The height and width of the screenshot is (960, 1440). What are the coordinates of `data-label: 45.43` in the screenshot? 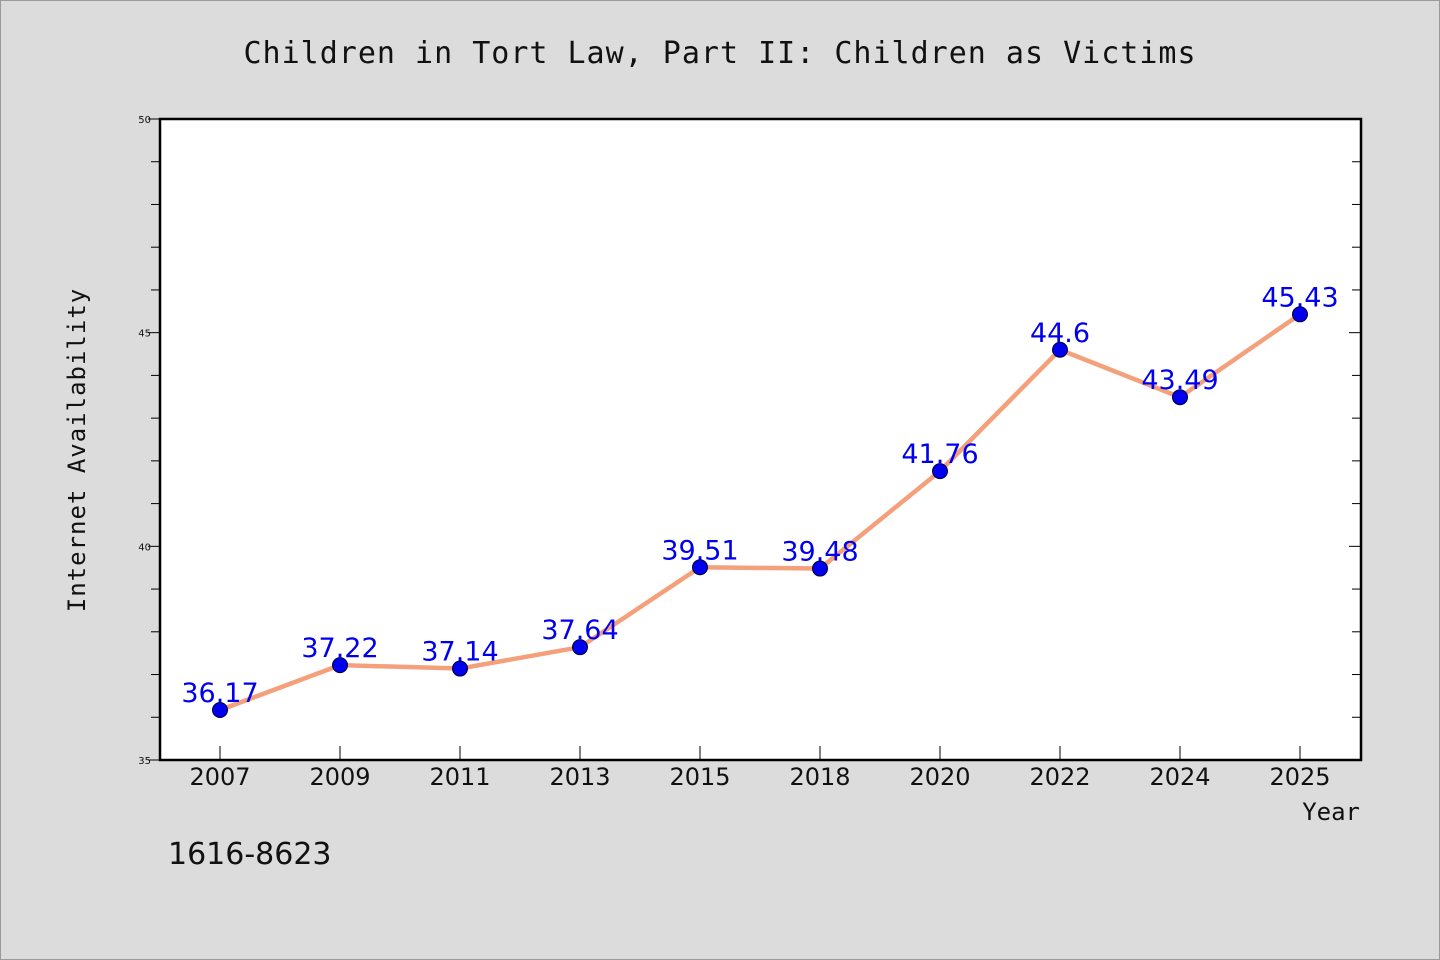 It's located at (1299, 297).